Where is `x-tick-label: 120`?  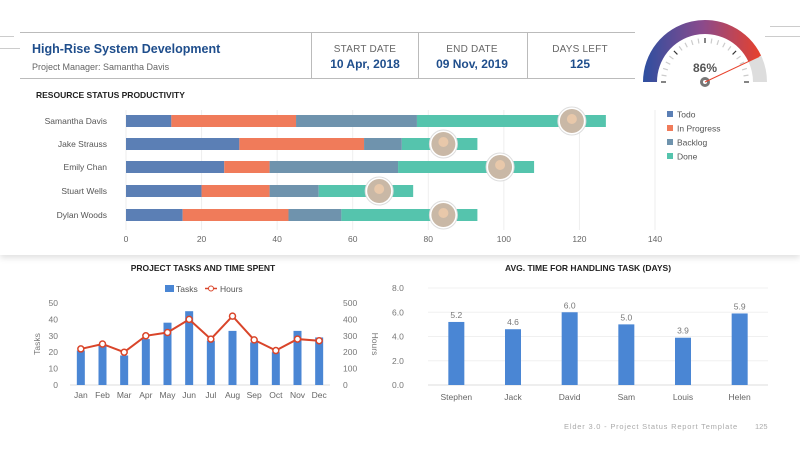
x-tick-label: 120 is located at coordinates (579, 239).